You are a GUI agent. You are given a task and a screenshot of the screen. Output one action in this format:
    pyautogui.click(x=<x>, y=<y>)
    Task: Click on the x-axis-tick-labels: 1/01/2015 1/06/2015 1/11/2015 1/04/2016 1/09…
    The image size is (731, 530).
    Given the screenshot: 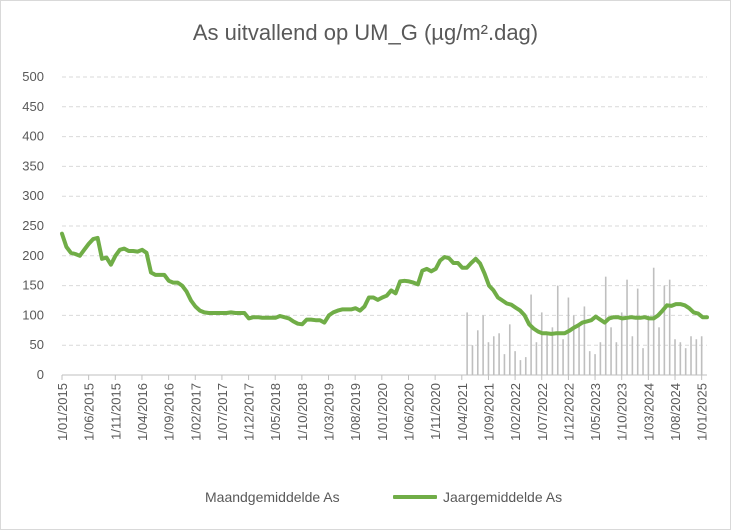 What is the action you would take?
    pyautogui.click(x=382, y=408)
    